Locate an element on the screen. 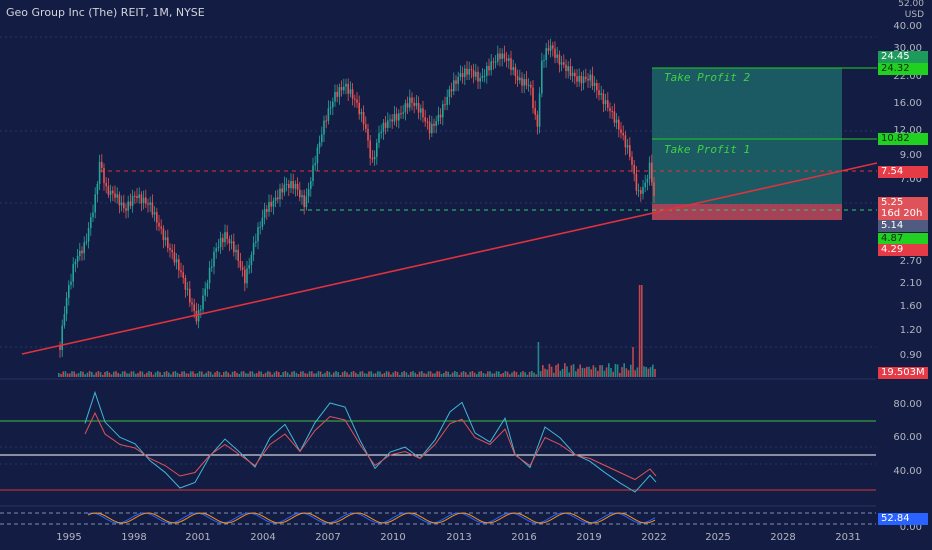  time-axis-tick: 2007 is located at coordinates (328, 537).